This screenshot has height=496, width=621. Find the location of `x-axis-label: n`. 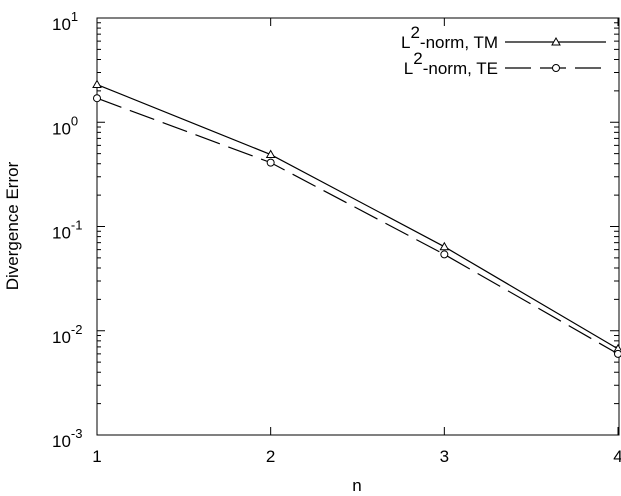

x-axis-label: n is located at coordinates (356, 485).